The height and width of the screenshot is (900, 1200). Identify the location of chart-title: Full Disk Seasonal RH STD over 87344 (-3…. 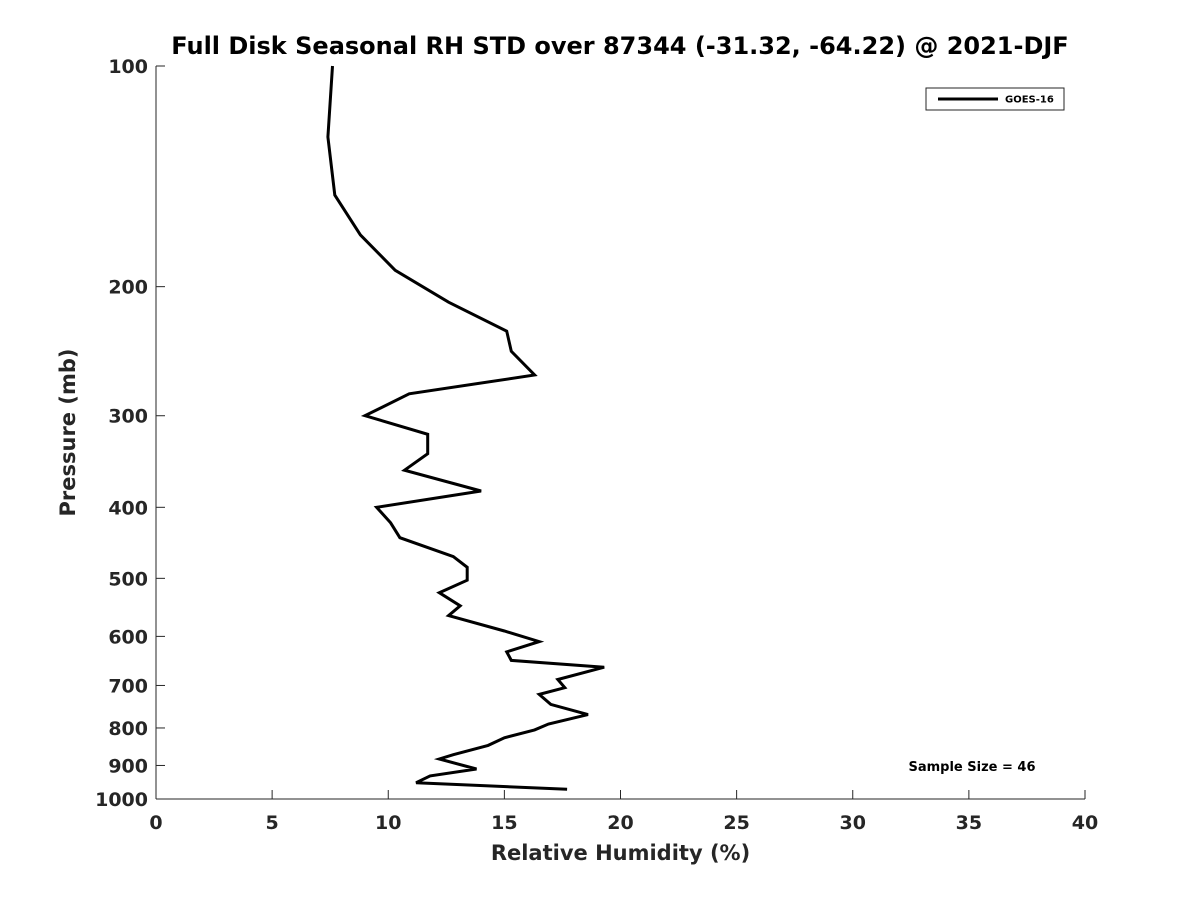
(619, 46).